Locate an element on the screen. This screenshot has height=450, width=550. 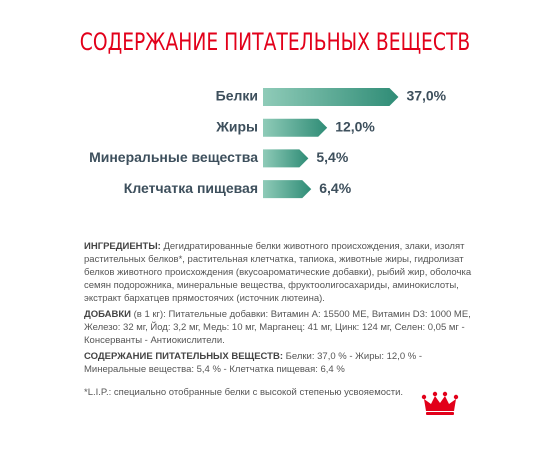
ingredients-label: ИНГРЕДИЕНТЫ: is located at coordinates (122, 246).